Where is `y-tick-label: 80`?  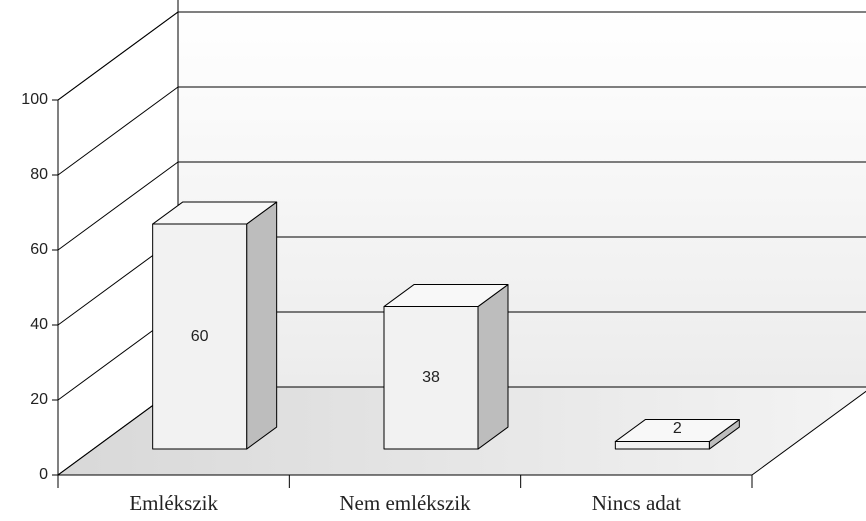
y-tick-label: 80 is located at coordinates (39, 174).